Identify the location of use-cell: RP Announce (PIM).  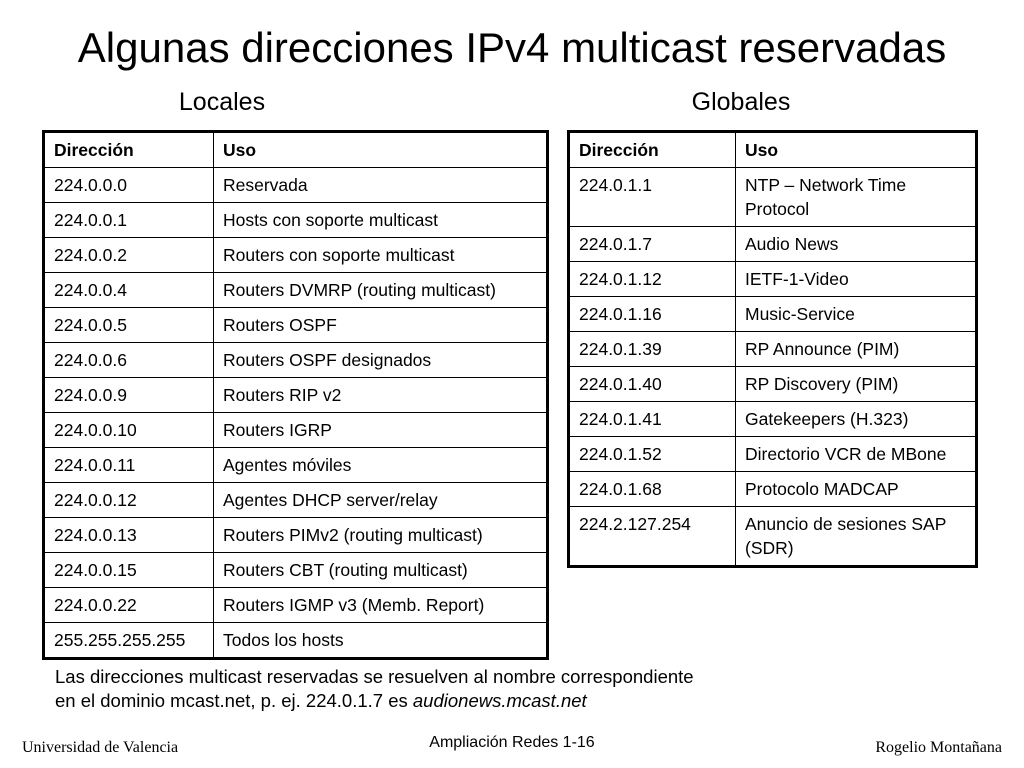
(856, 349).